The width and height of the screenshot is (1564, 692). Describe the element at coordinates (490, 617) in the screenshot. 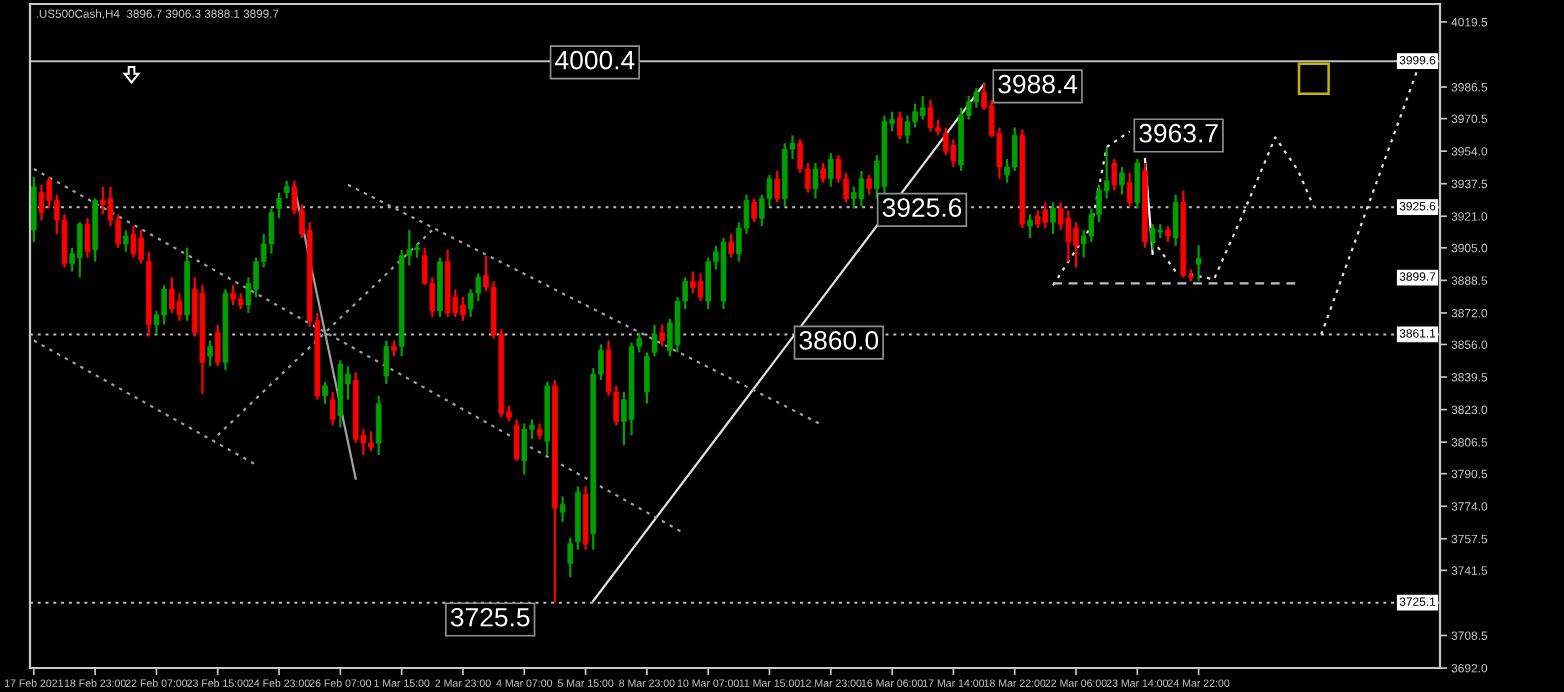

I see `annotation: 3725.5` at that location.